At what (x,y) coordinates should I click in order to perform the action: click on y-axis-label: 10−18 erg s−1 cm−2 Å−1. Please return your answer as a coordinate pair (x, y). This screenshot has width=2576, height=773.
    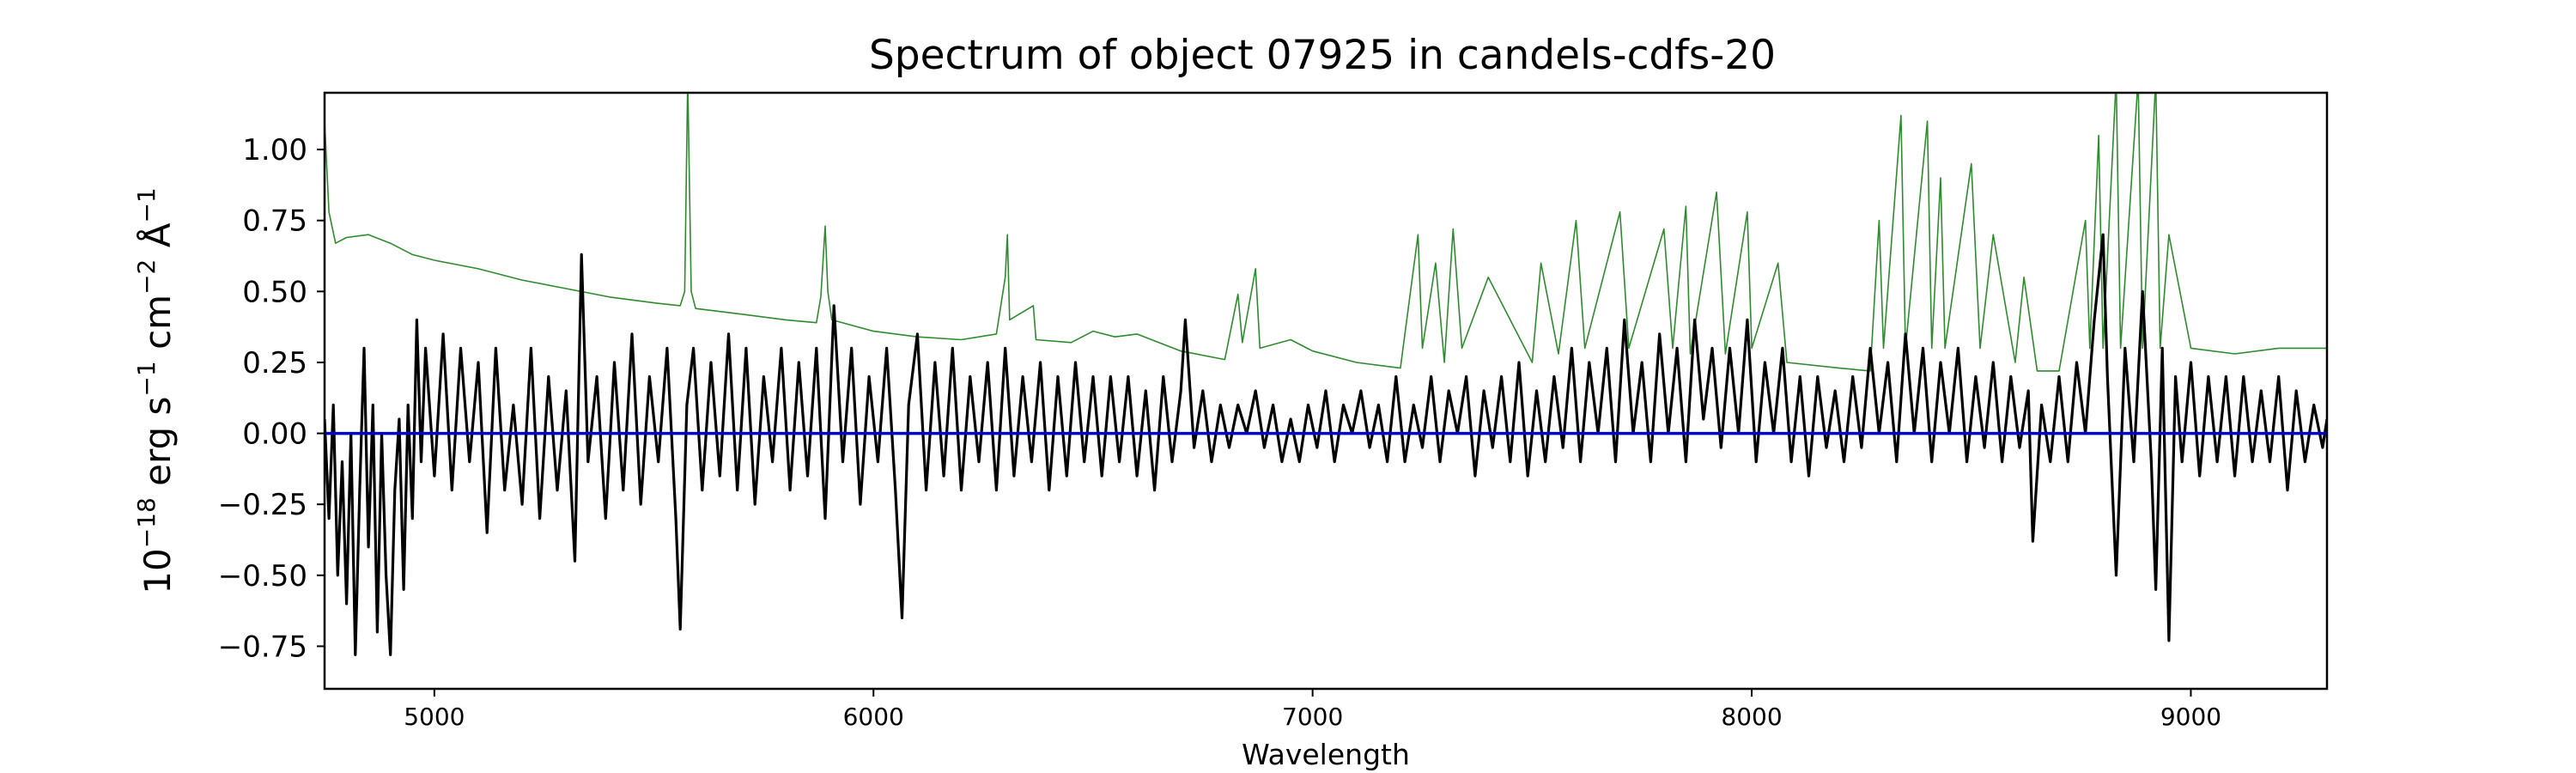
    Looking at the image, I should click on (155, 390).